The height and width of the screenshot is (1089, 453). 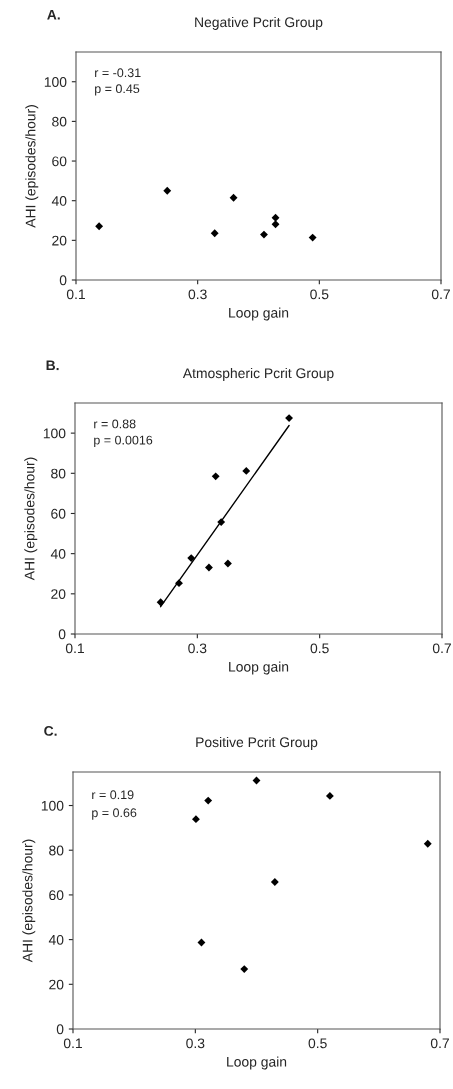 I want to click on annotation: r = 0.19, so click(x=113, y=795).